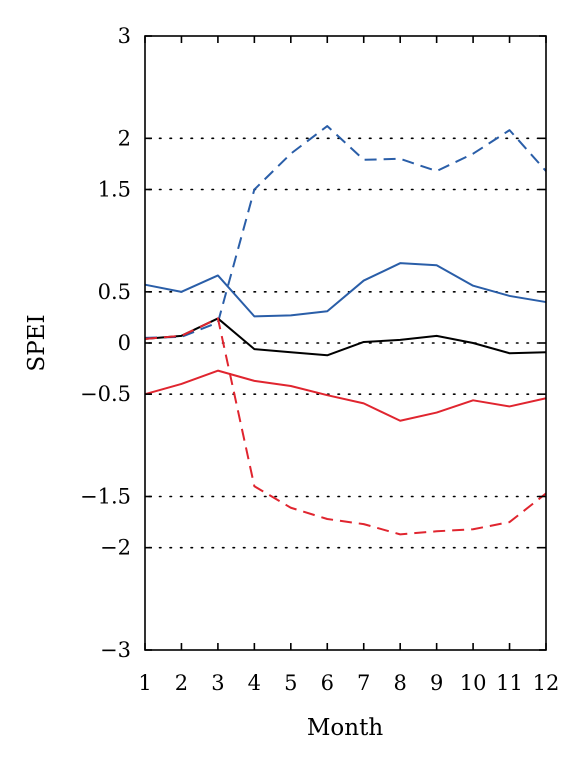  Describe the element at coordinates (473, 683) in the screenshot. I see `x-tick-label: 10` at that location.